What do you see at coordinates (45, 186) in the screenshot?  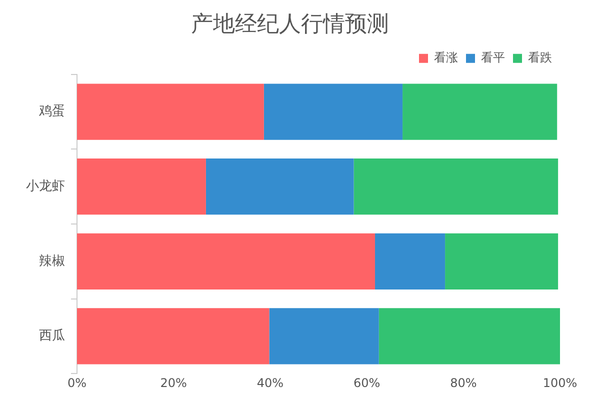 I see `y-tick-label: 小龙虾` at bounding box center [45, 186].